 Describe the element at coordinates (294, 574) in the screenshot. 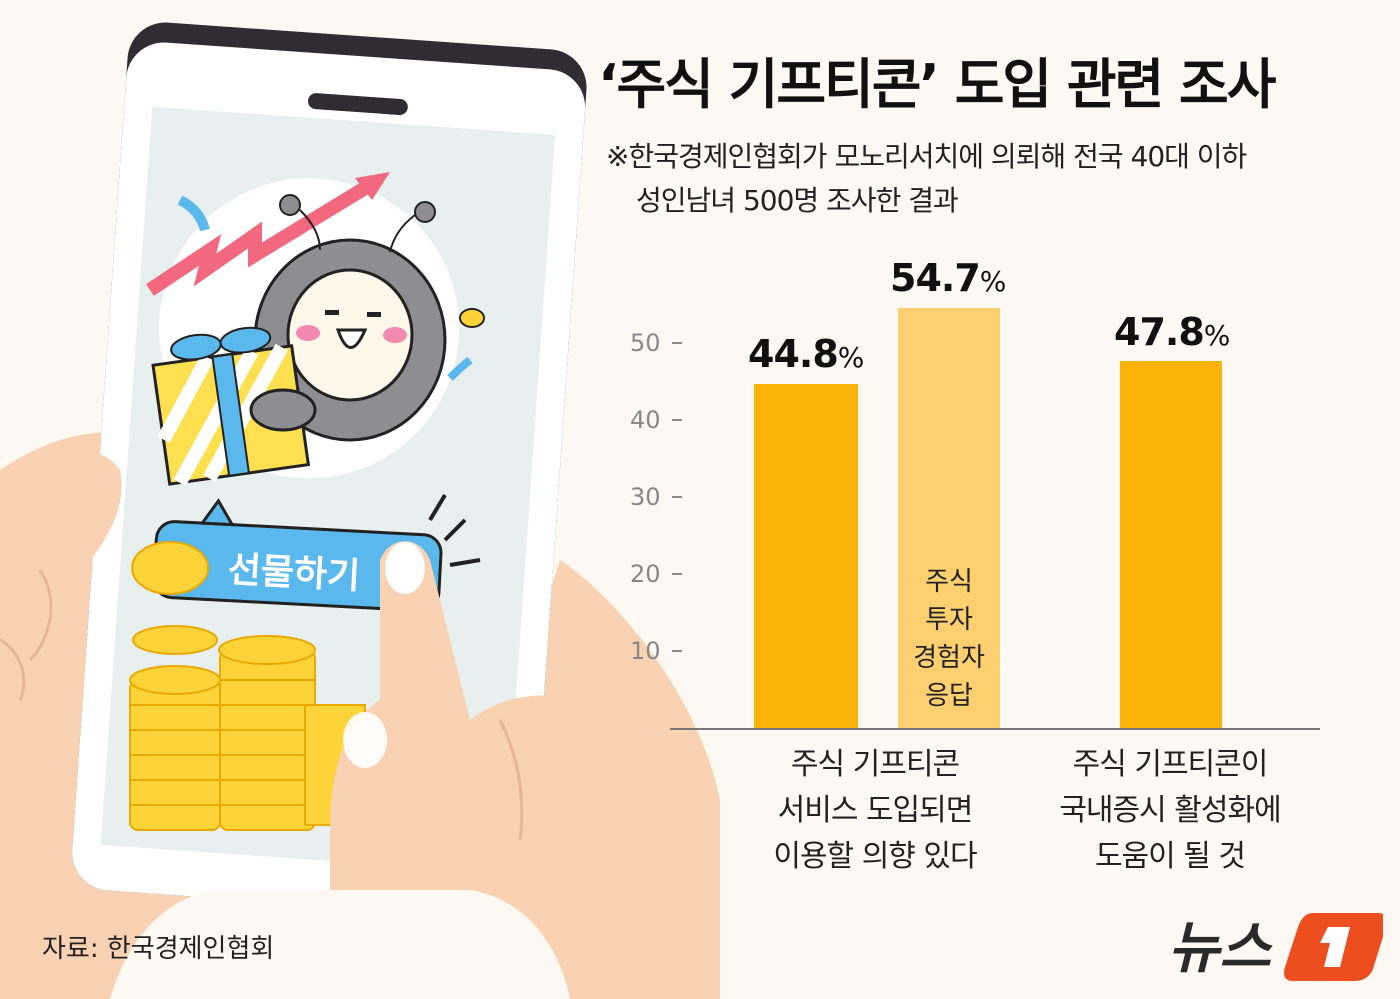

I see `gift-button-label: 선물하기` at that location.